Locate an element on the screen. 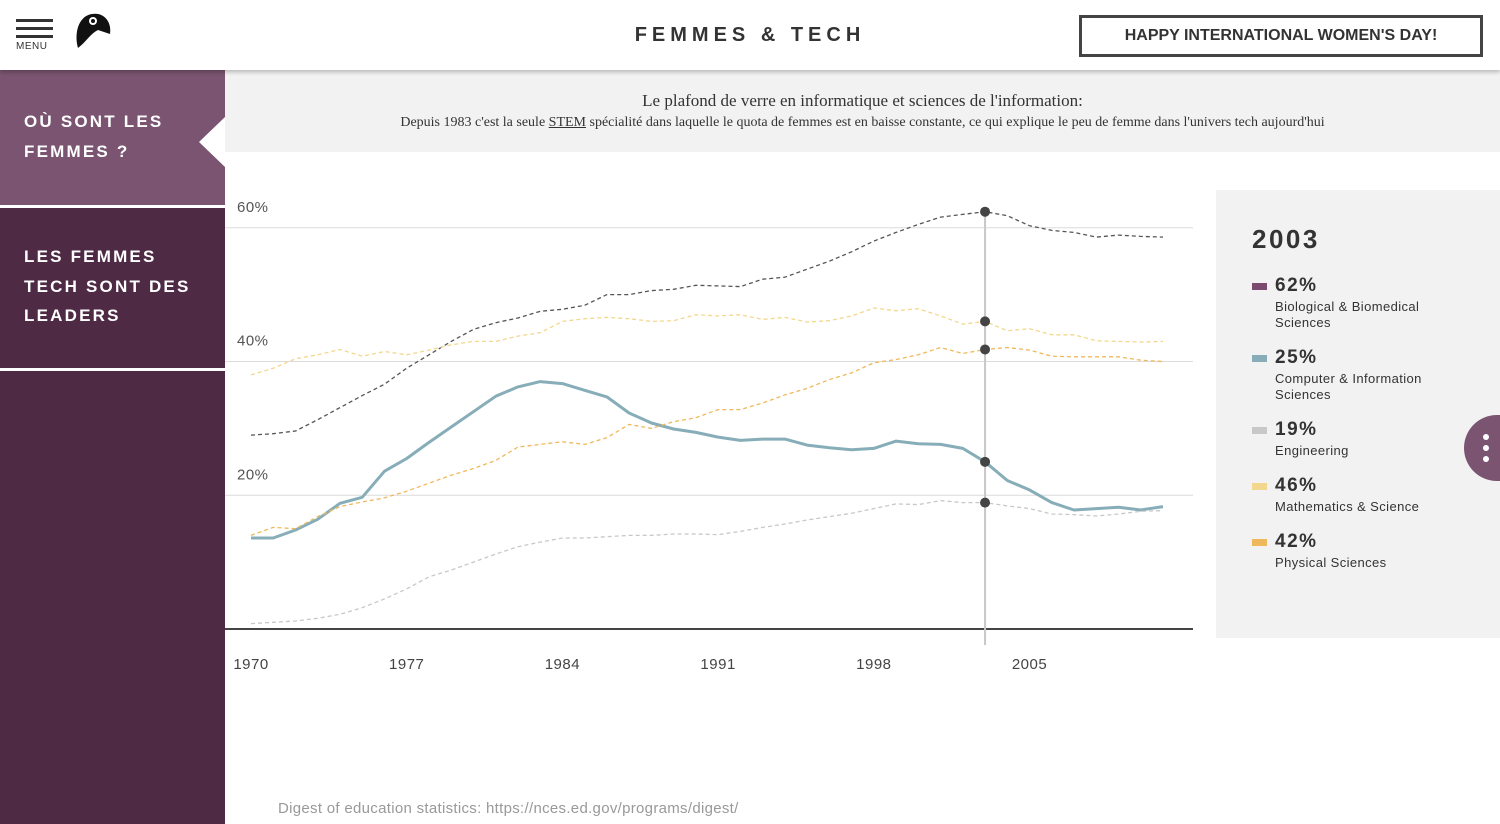 The image size is (1500, 824). legend-item: 42% Physical Sciences is located at coordinates (1352, 551).